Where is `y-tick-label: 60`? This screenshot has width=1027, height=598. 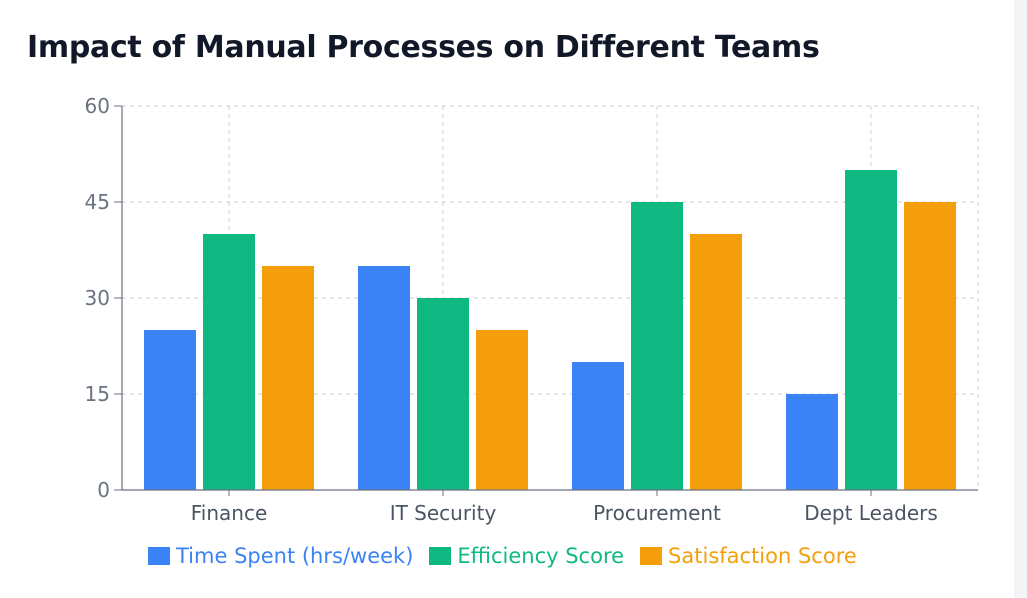 y-tick-label: 60 is located at coordinates (97, 106).